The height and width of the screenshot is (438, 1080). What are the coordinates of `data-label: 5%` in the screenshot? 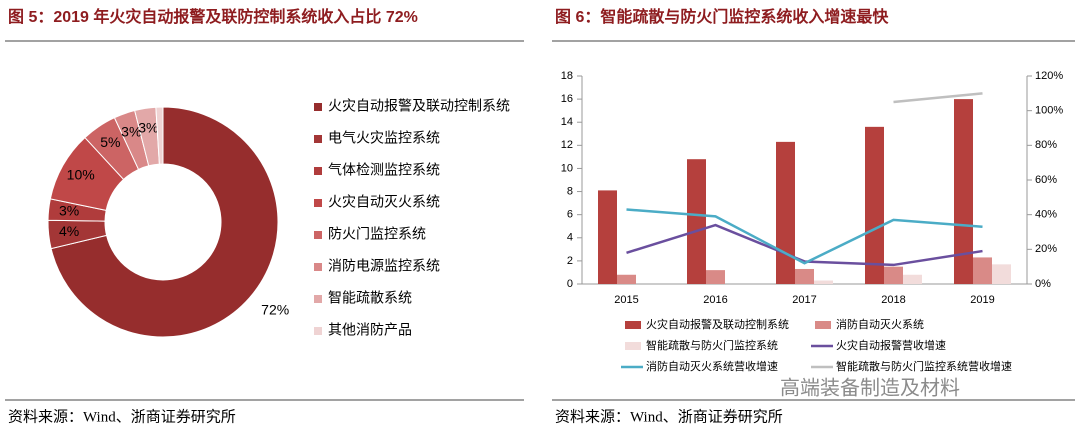 It's located at (110, 142).